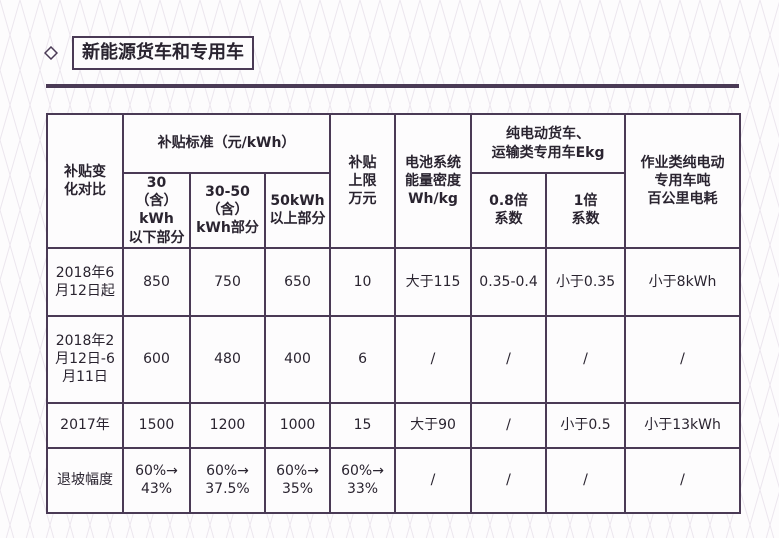  What do you see at coordinates (85, 425) in the screenshot?
I see `row-label: 2017年` at bounding box center [85, 425].